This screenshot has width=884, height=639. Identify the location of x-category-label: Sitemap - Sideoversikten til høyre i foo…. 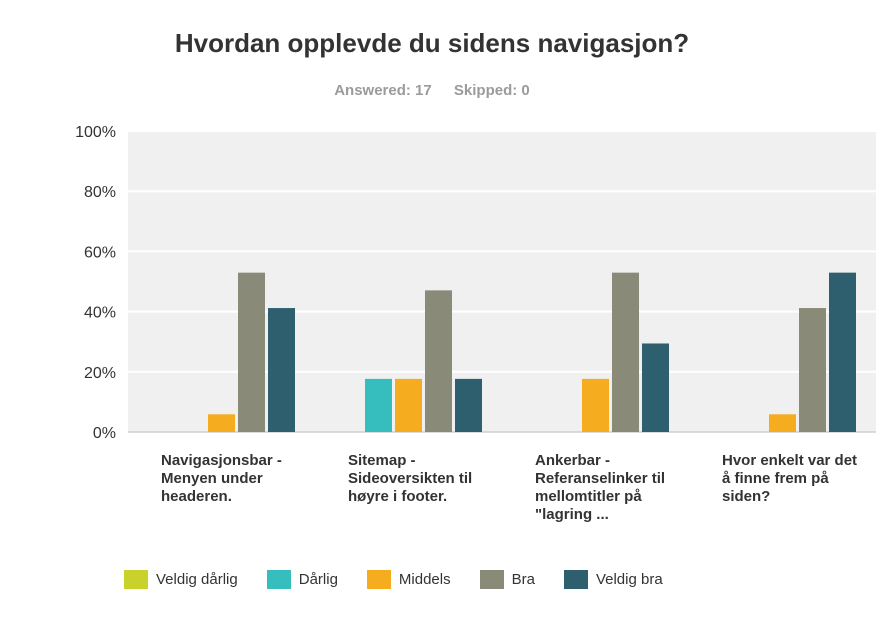
(410, 478).